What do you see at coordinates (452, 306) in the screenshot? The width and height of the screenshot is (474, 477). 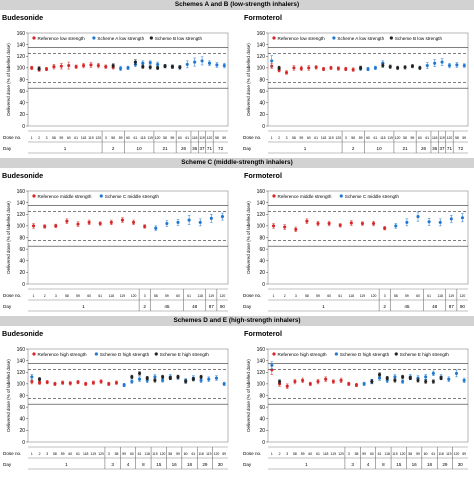 I see `day-label: 87` at bounding box center [452, 306].